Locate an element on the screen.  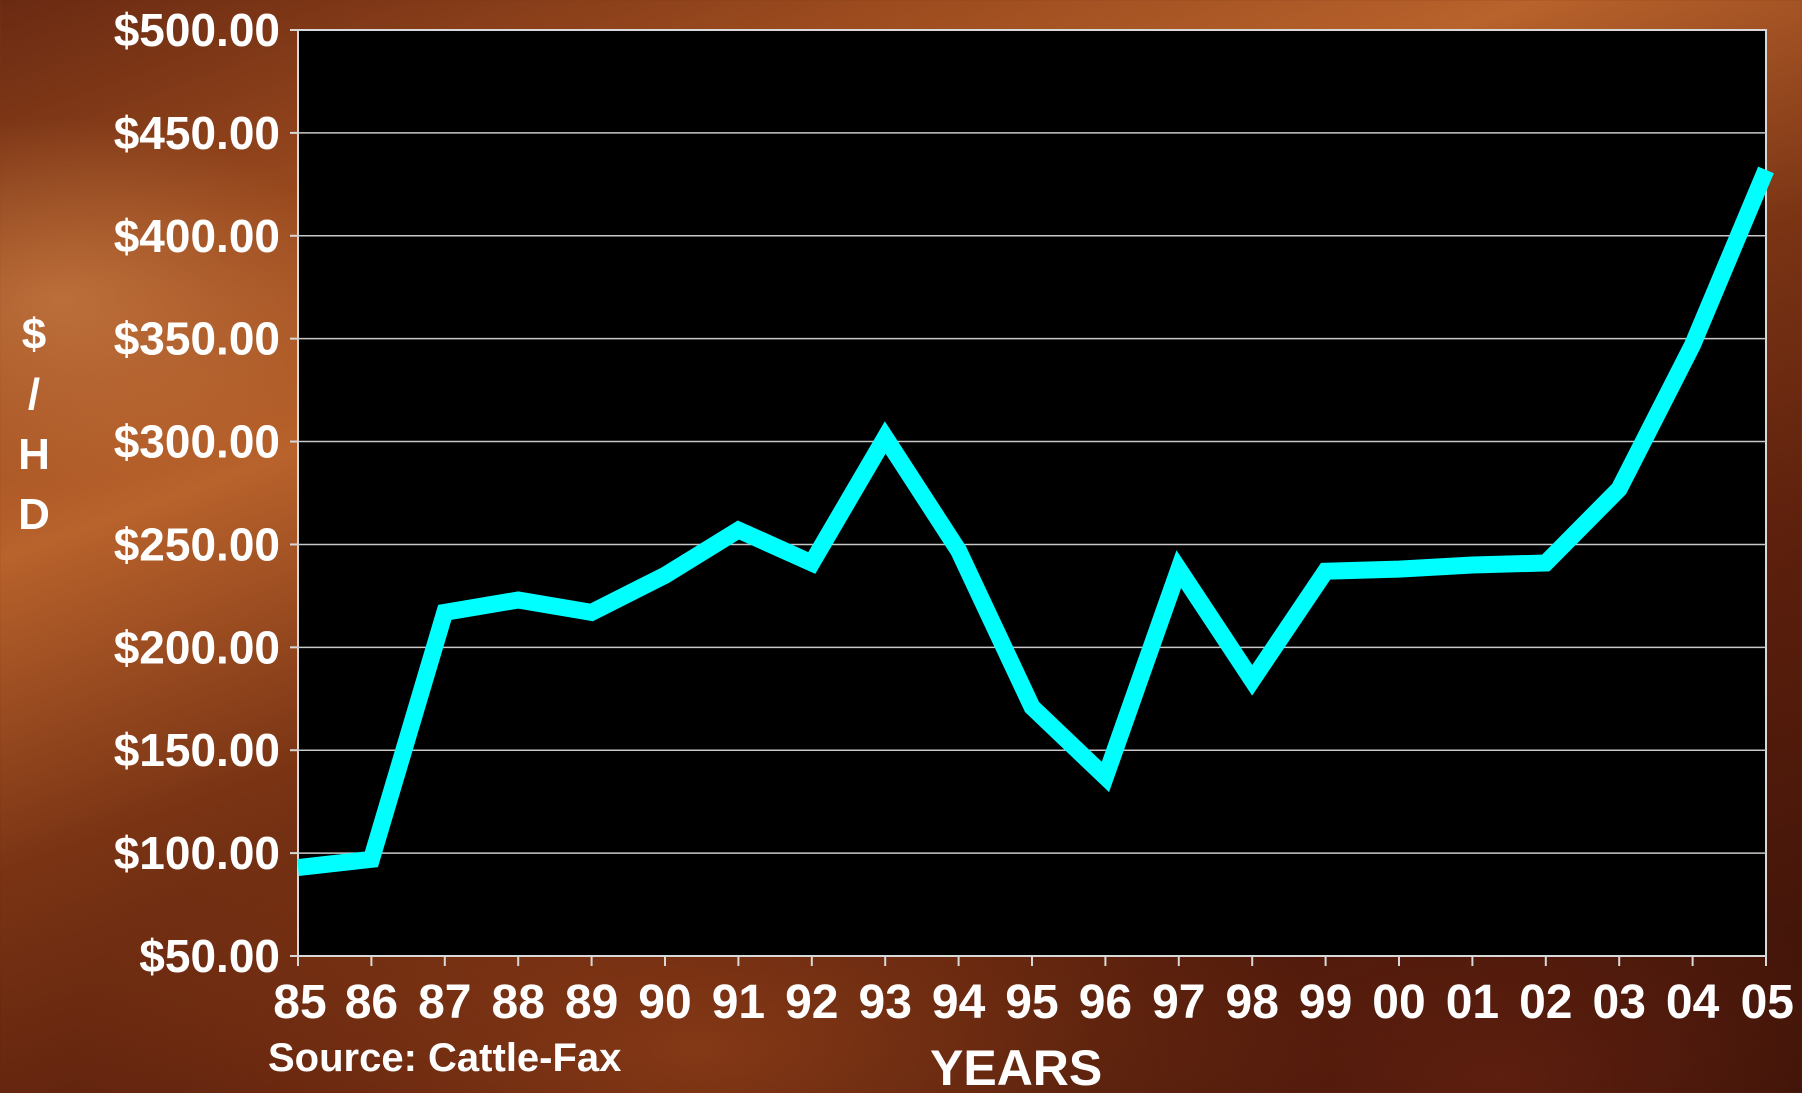
y-axis-label: $ / H D is located at coordinates (34, 424).